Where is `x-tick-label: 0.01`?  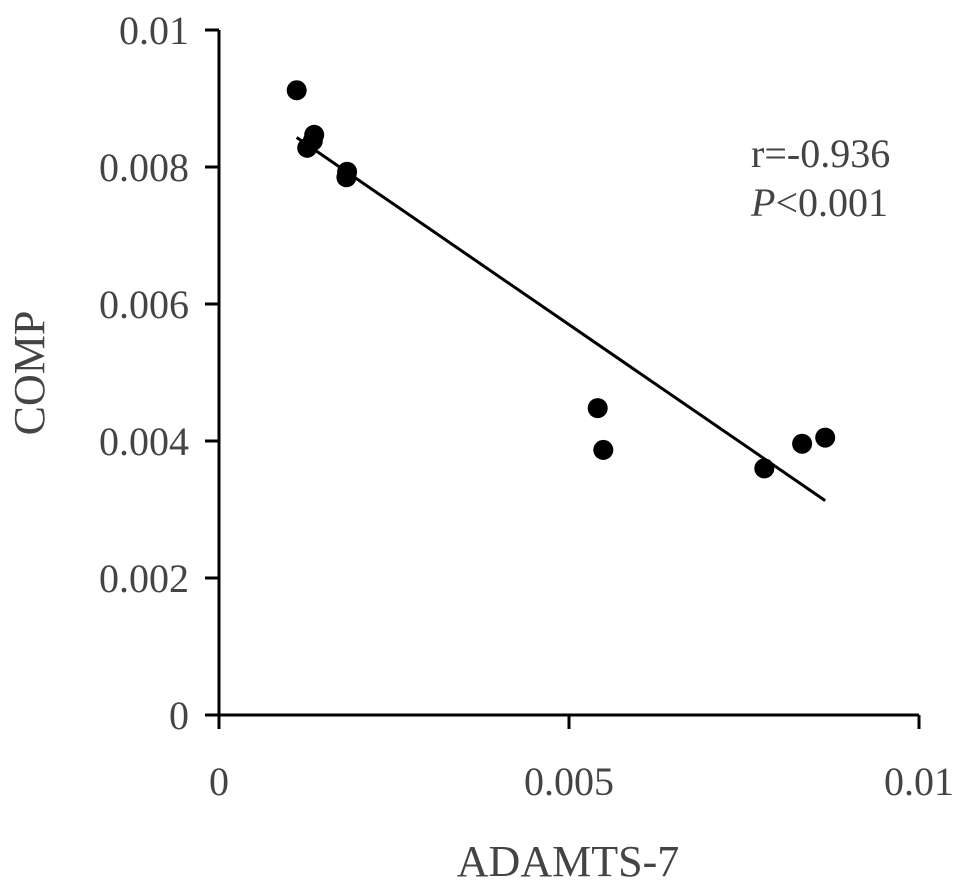
x-tick-label: 0.01 is located at coordinates (919, 781).